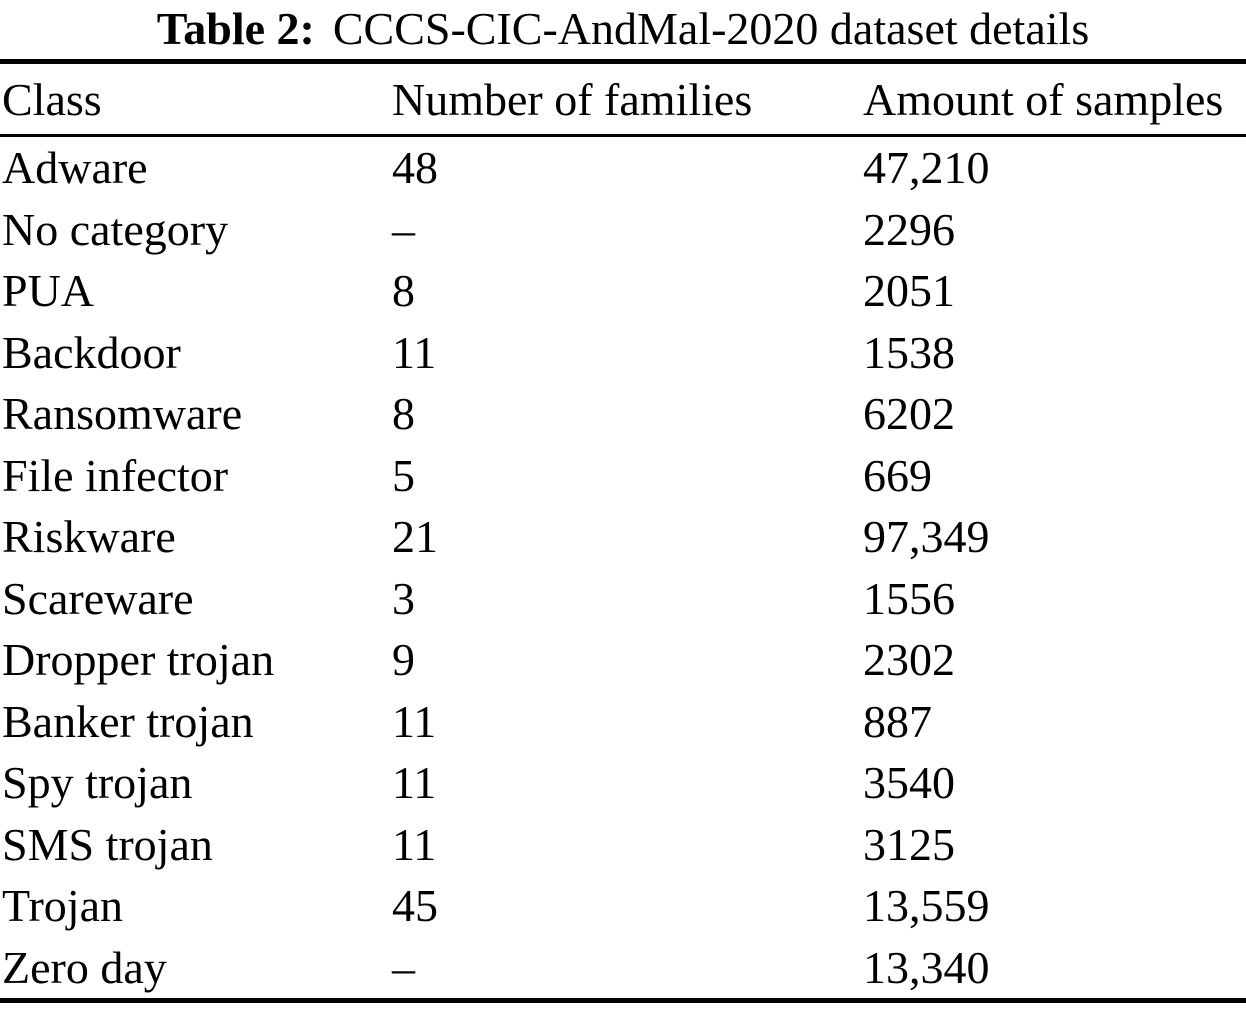  What do you see at coordinates (623, 599) in the screenshot?
I see `table-row: Scareware 3 1556` at bounding box center [623, 599].